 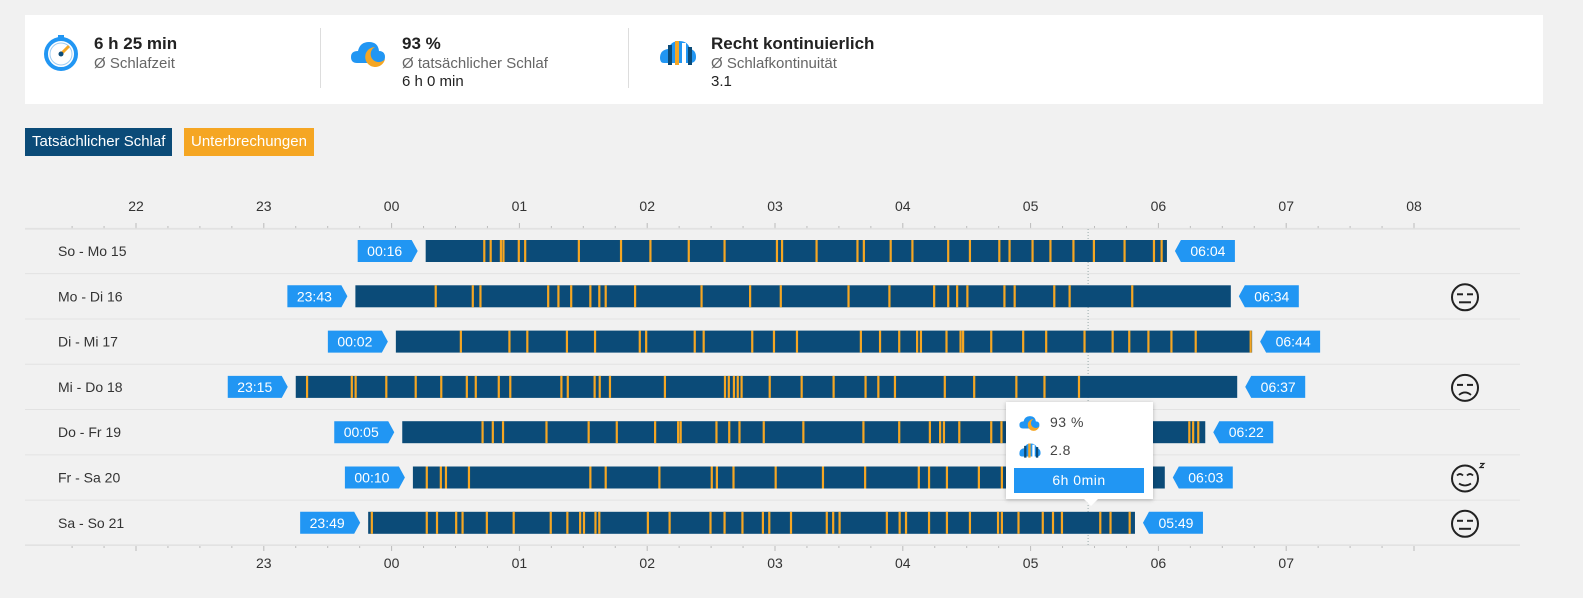 I want to click on bedtime-tag: 00:02, so click(x=357, y=341).